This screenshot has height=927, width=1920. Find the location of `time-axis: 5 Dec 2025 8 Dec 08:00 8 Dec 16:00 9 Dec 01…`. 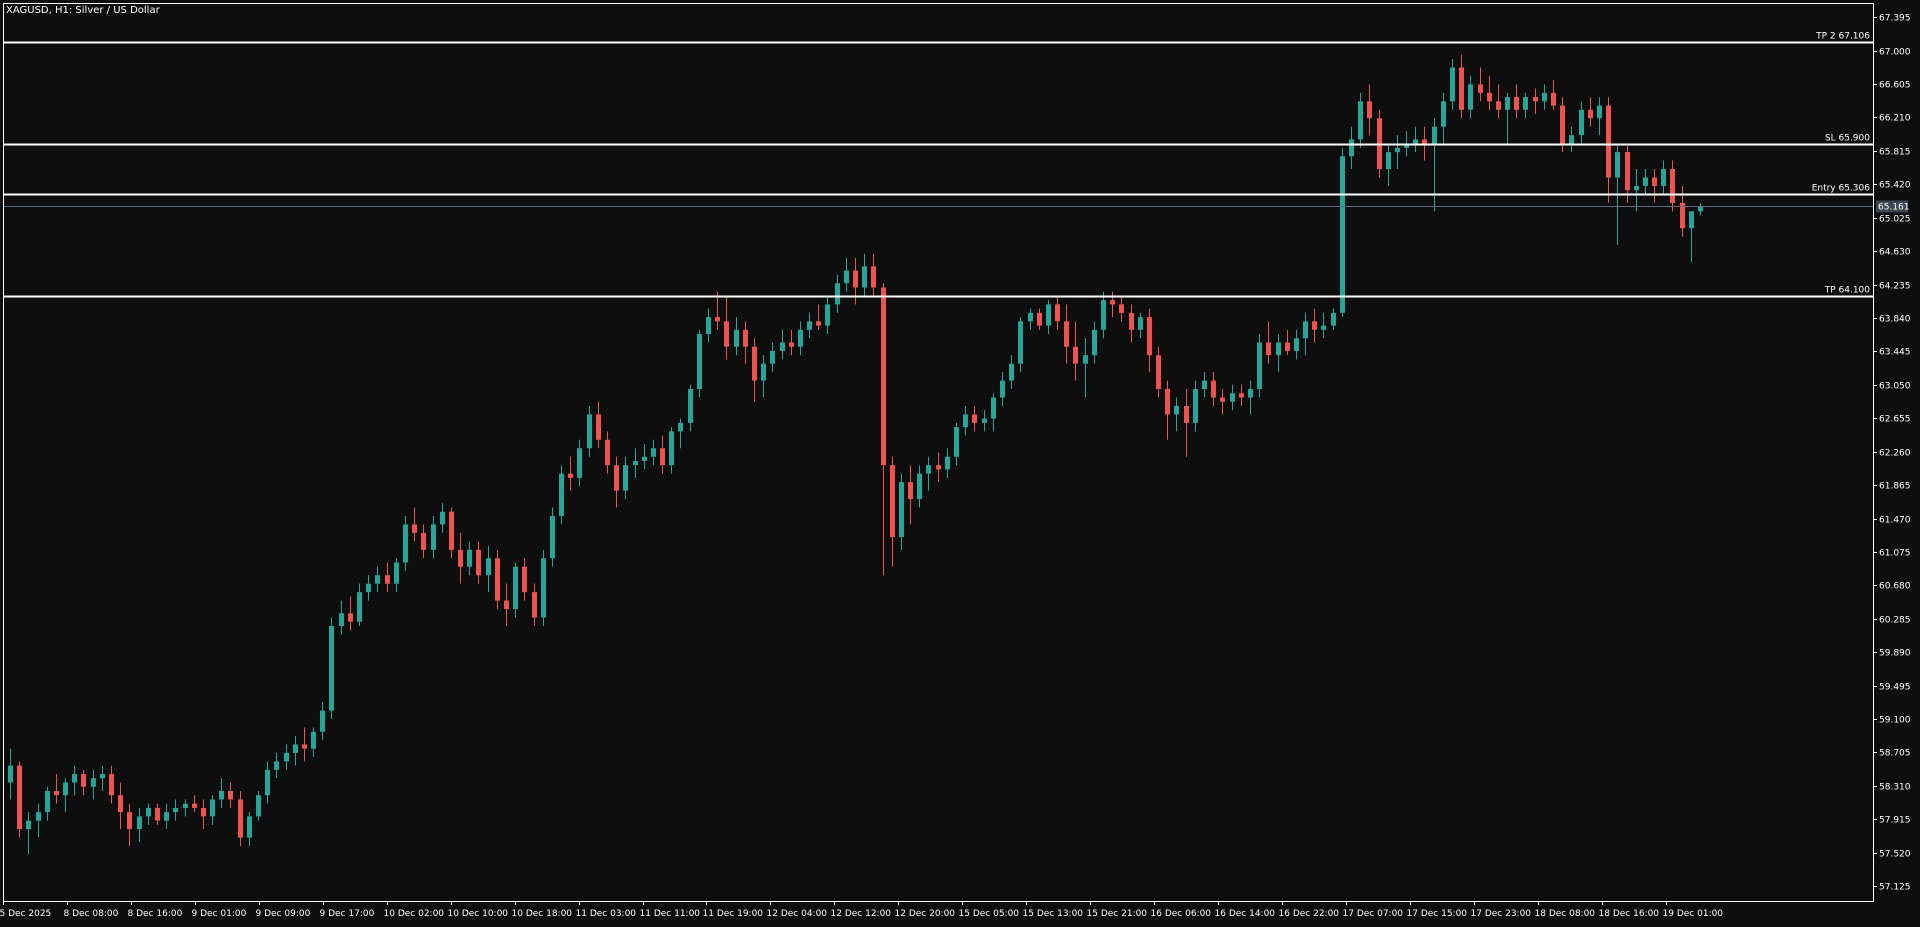

time-axis: 5 Dec 2025 8 Dec 08:00 8 Dec 16:00 9 Dec 01… is located at coordinates (861, 910).